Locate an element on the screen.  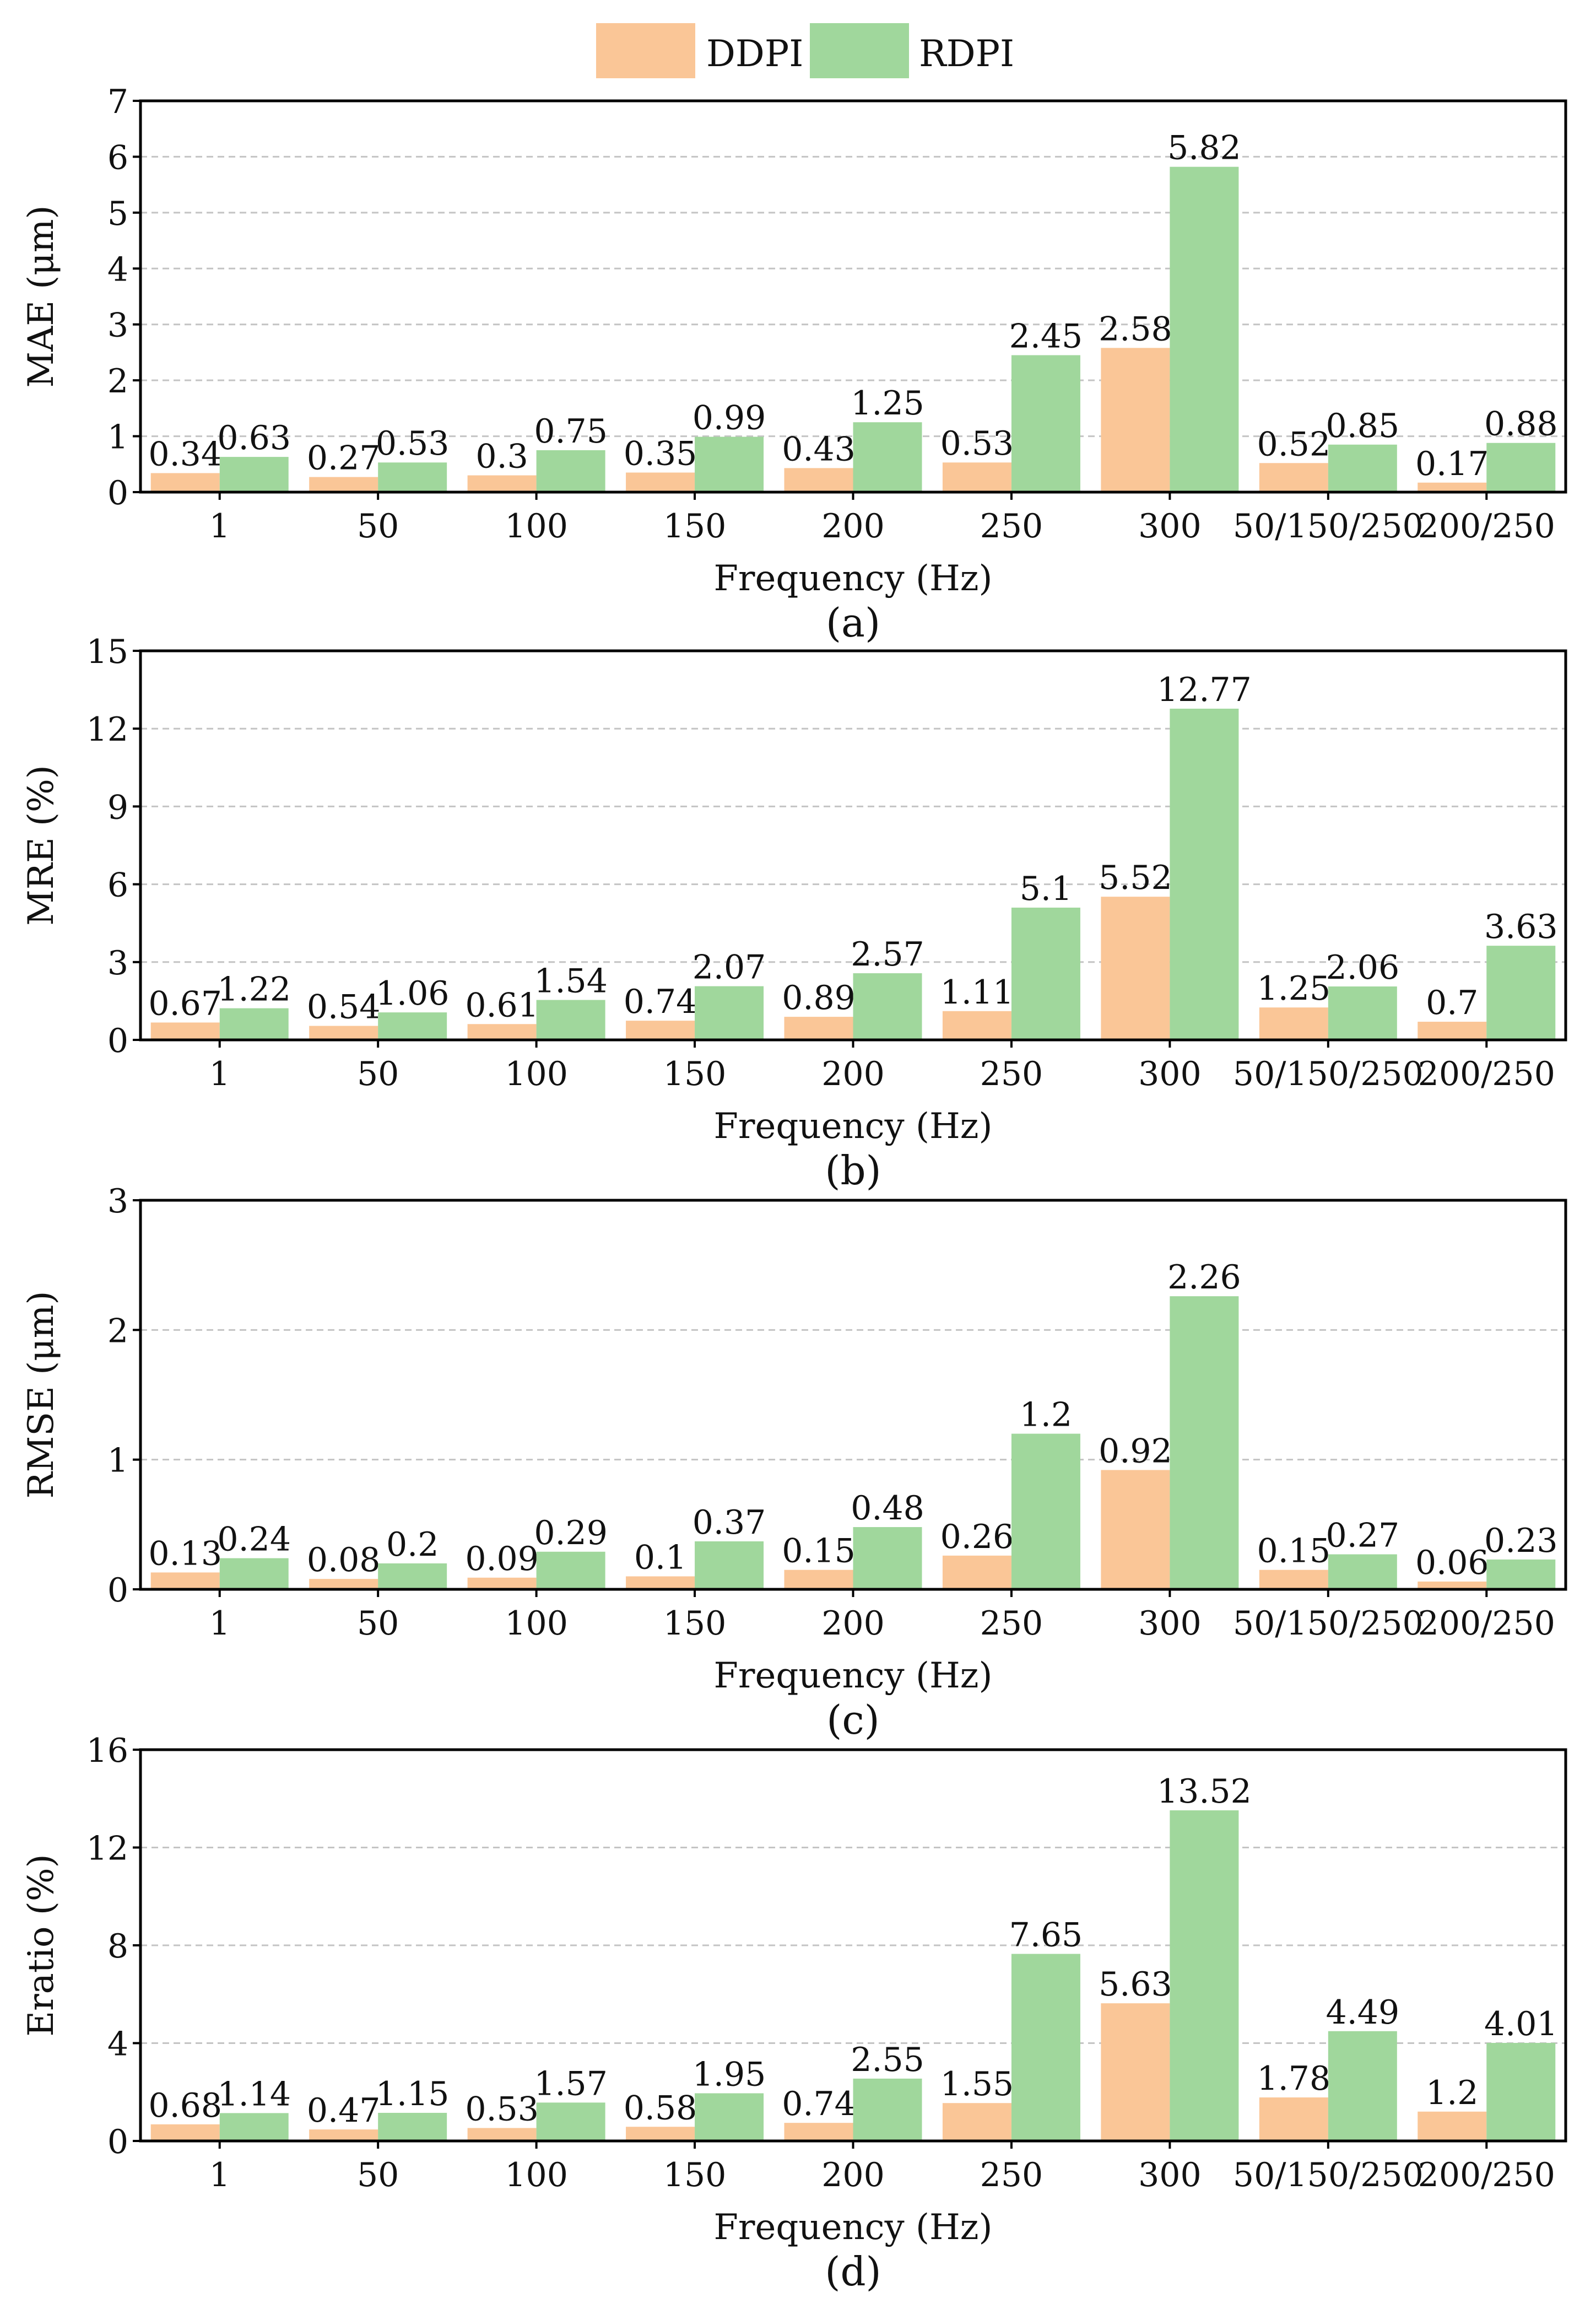
data-label-ddpi: 0.34 is located at coordinates (185, 455).